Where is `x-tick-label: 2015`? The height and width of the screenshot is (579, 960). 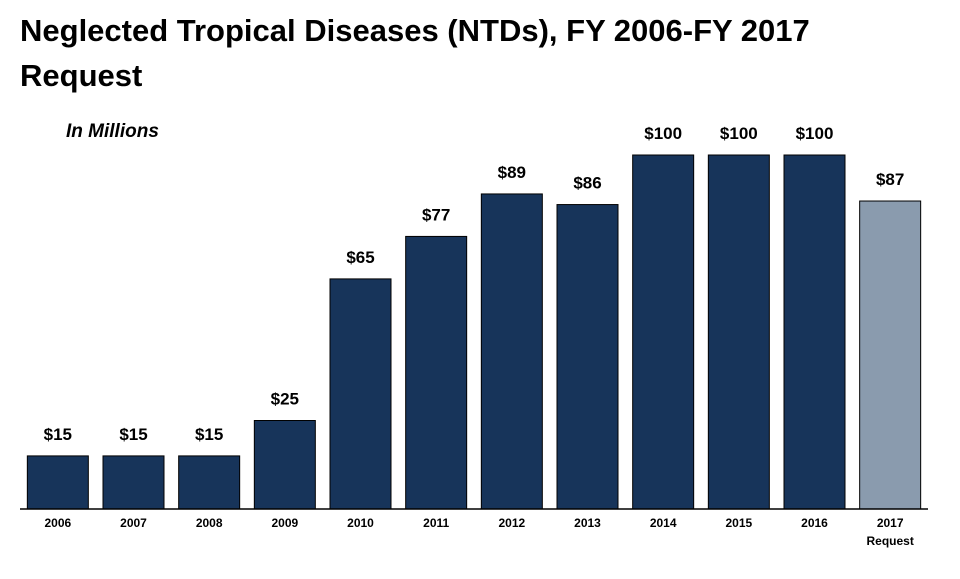
x-tick-label: 2015 is located at coordinates (738, 523).